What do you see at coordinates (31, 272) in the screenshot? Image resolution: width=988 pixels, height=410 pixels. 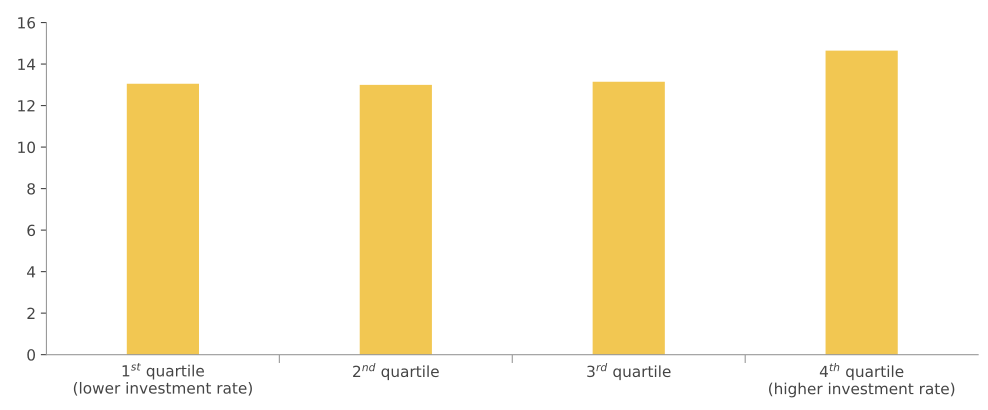 I see `y-tick-label: 4` at bounding box center [31, 272].